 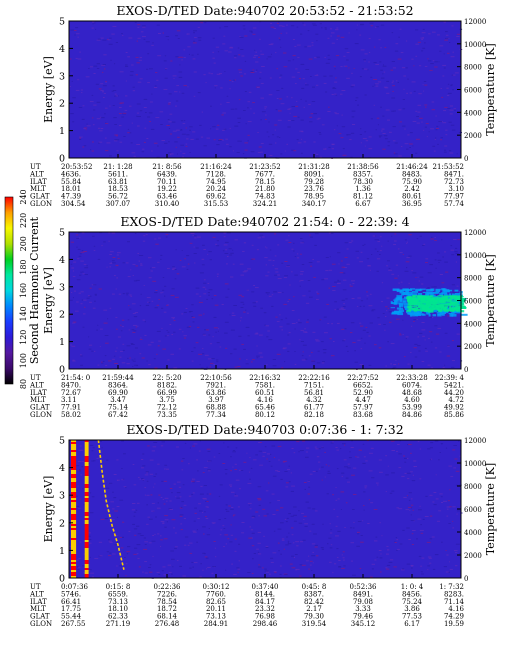 What do you see at coordinates (454, 385) in the screenshot?
I see `table-cell: 5421.` at bounding box center [454, 385].